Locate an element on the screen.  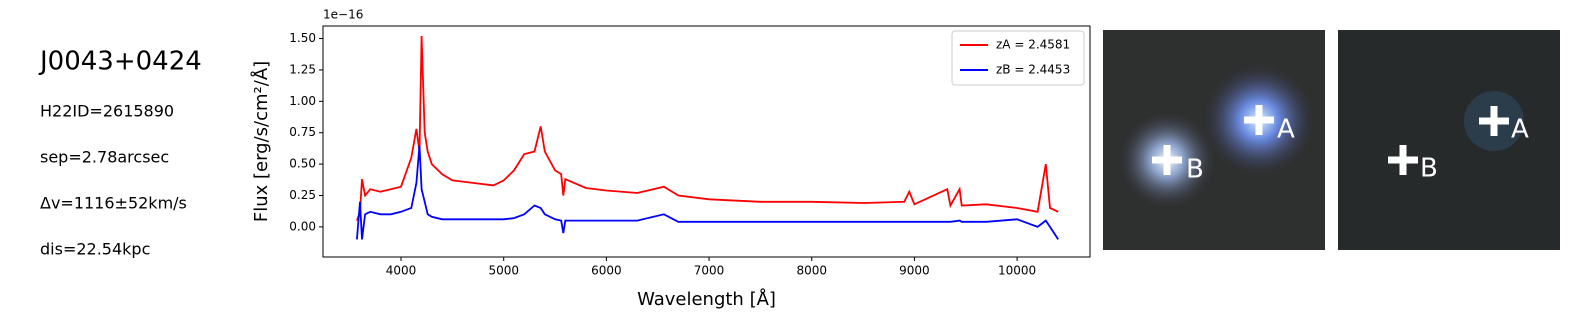
target-name: J0043+0424 is located at coordinates (120, 62).